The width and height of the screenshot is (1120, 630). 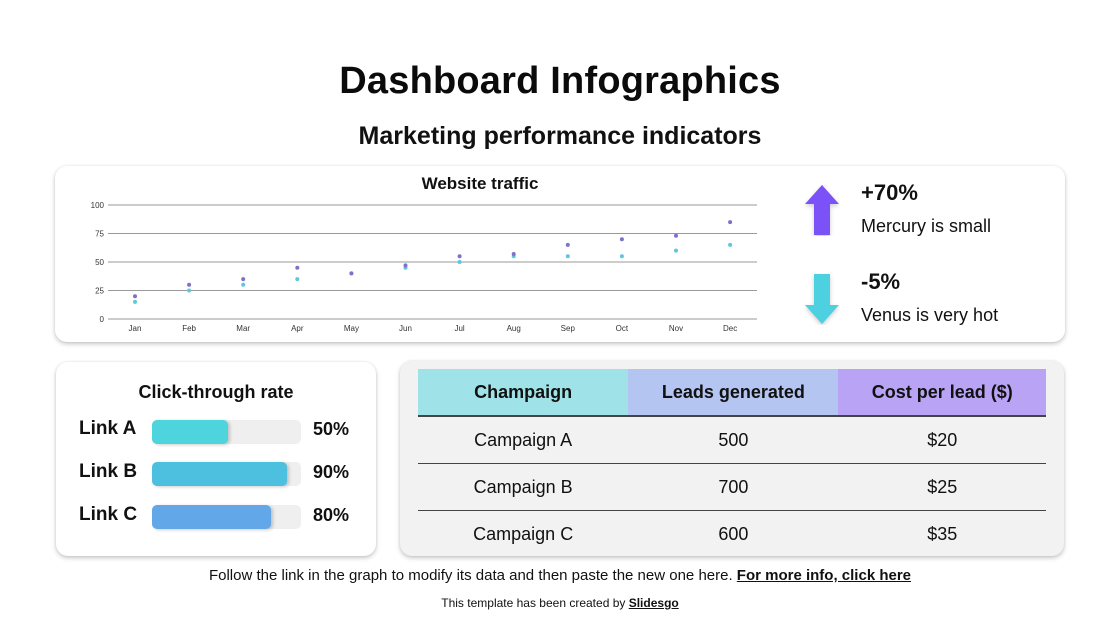 What do you see at coordinates (942, 533) in the screenshot?
I see `cost-value: $35` at bounding box center [942, 533].